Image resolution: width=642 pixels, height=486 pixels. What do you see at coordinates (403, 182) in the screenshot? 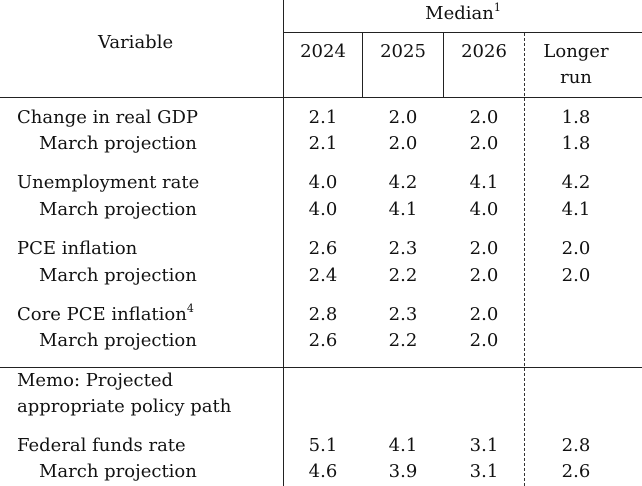
I see `cell-2025: 4.2` at bounding box center [403, 182].